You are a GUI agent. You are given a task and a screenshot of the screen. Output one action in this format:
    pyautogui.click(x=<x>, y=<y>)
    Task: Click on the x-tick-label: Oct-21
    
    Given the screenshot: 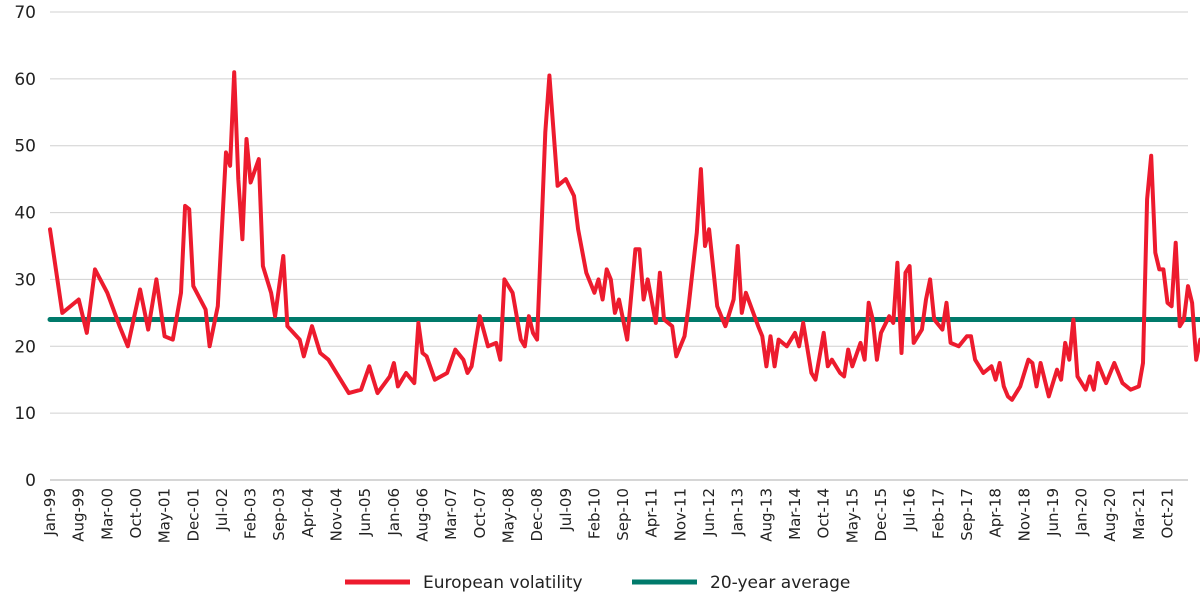 What is the action you would take?
    pyautogui.click(x=1168, y=513)
    